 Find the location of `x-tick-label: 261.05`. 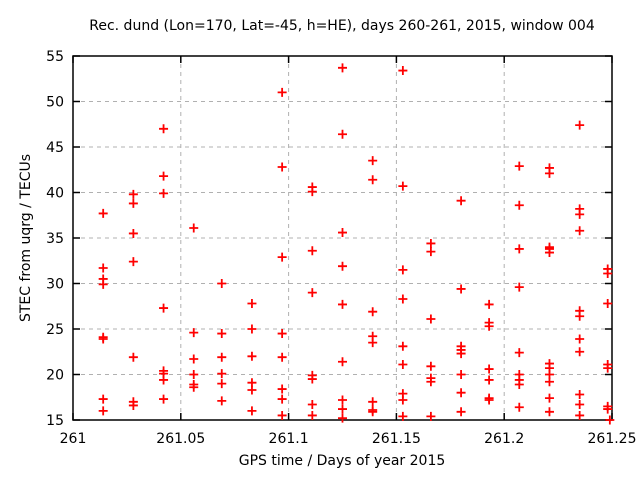

x-tick-label: 261.05 is located at coordinates (180, 439).